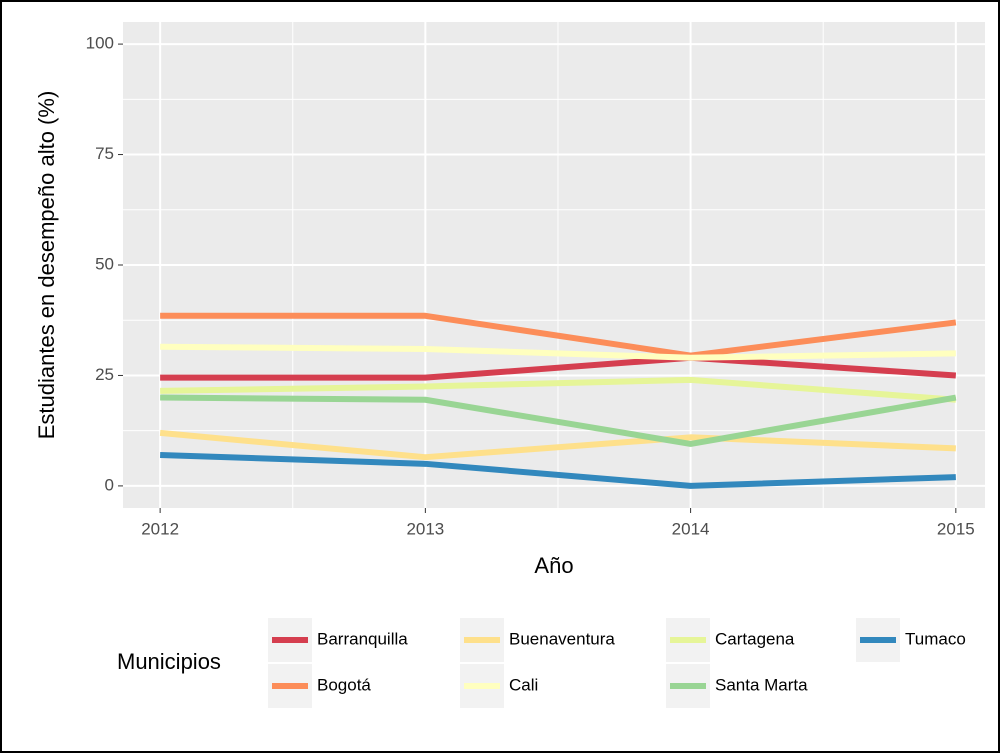 Image resolution: width=1000 pixels, height=753 pixels. I want to click on y-tick-label: 0, so click(109, 484).